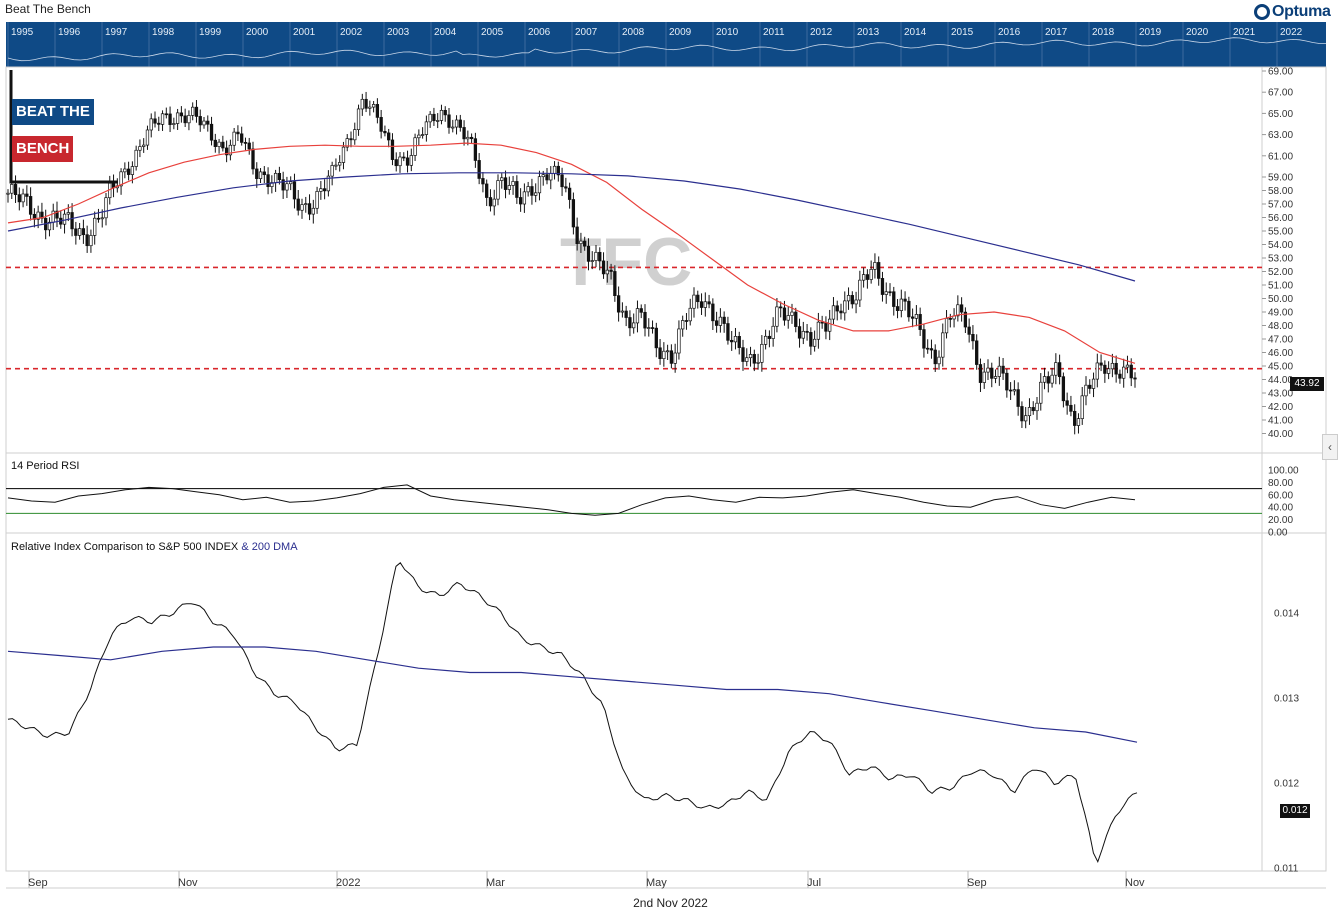  What do you see at coordinates (1280, 508) in the screenshot?
I see `rsi-tick-label: 40.00` at bounding box center [1280, 508].